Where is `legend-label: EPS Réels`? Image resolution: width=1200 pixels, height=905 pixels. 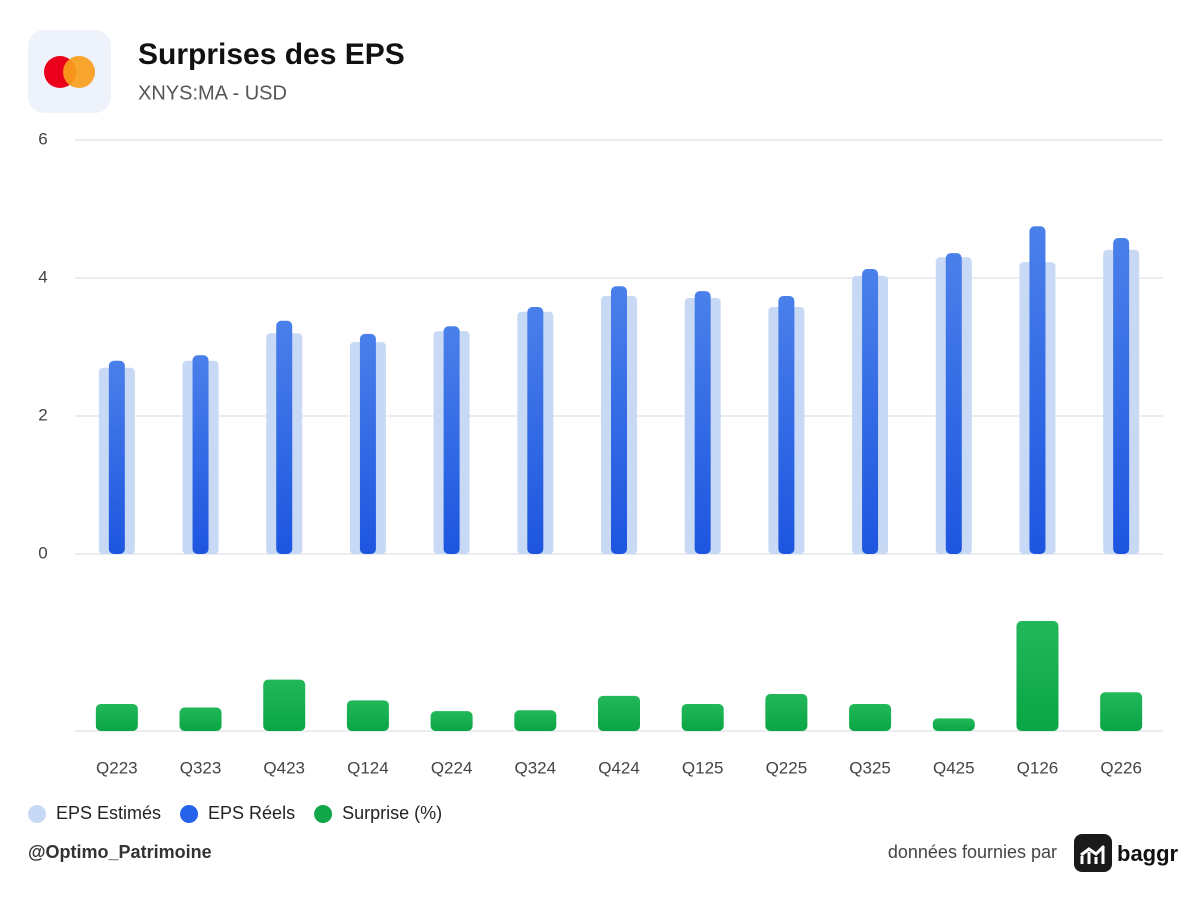
legend-label: EPS Réels is located at coordinates (251, 813).